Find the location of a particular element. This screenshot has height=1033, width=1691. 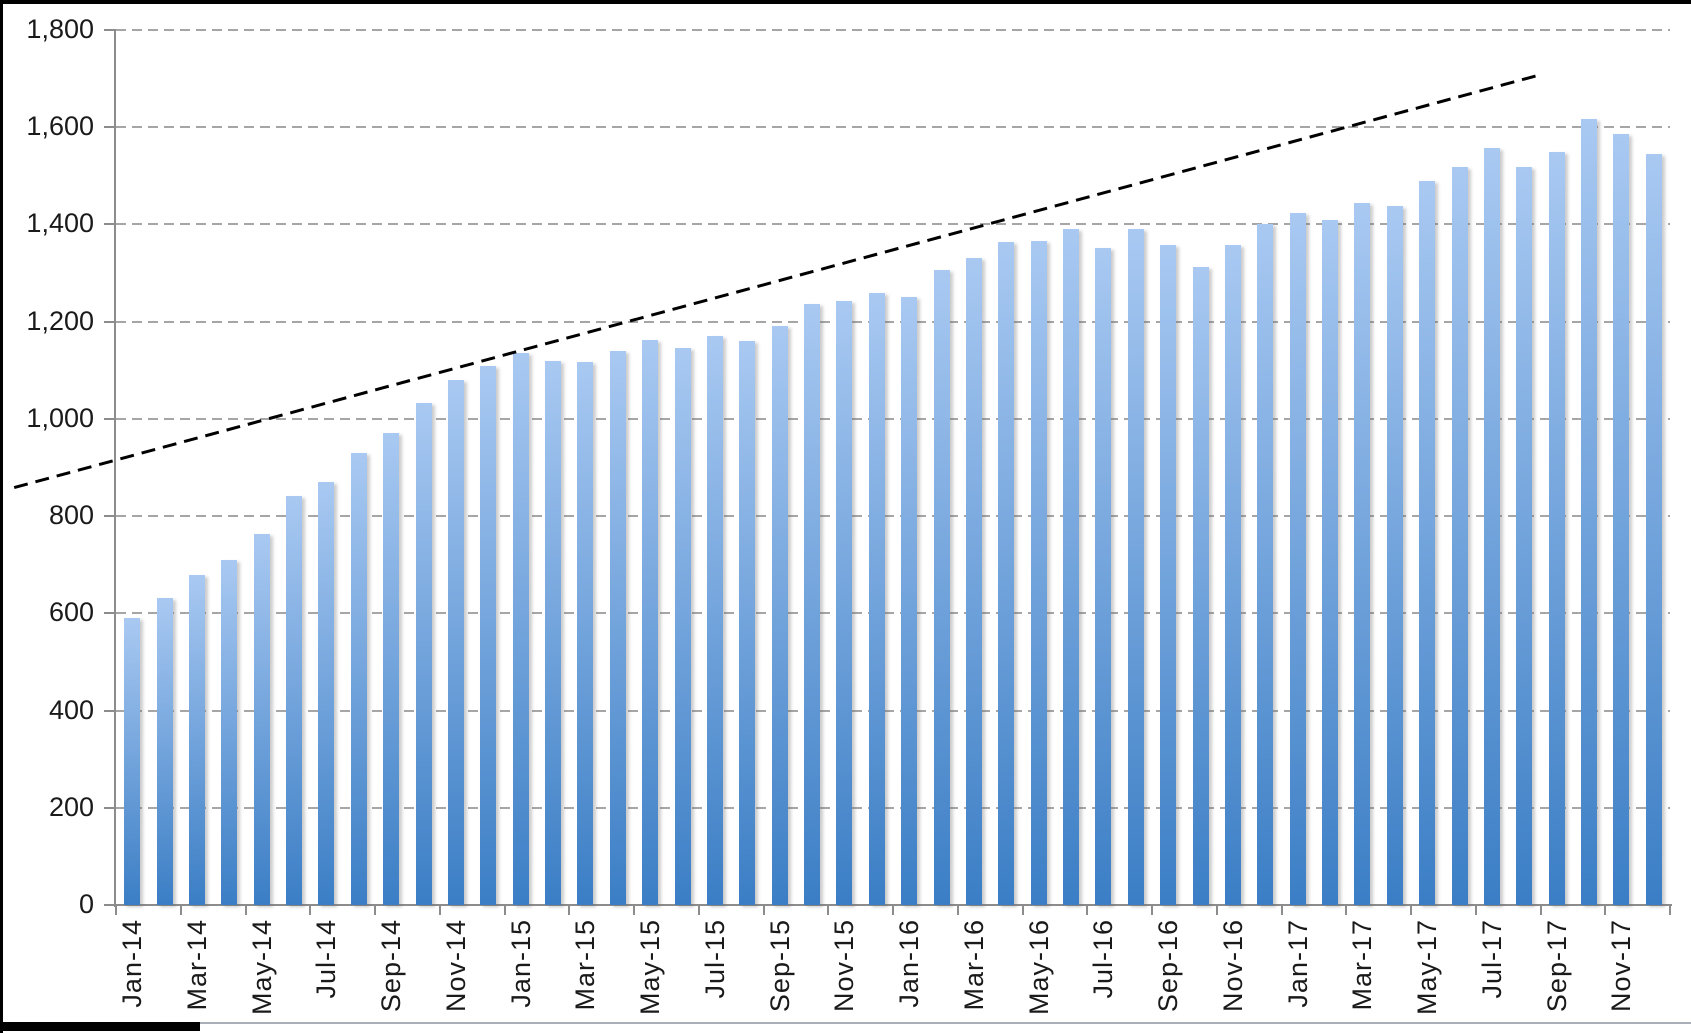

x-axis-tick-label: Jul-17 is located at coordinates (1491, 959).